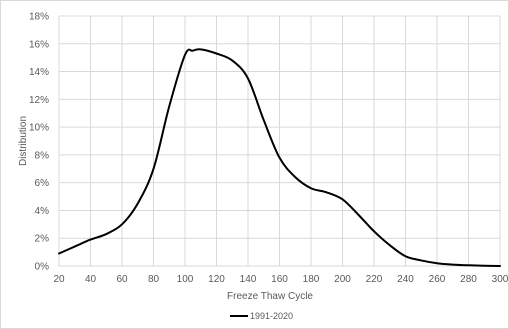 Image resolution: width=509 pixels, height=329 pixels. I want to click on x-tick-label: 180, so click(311, 279).